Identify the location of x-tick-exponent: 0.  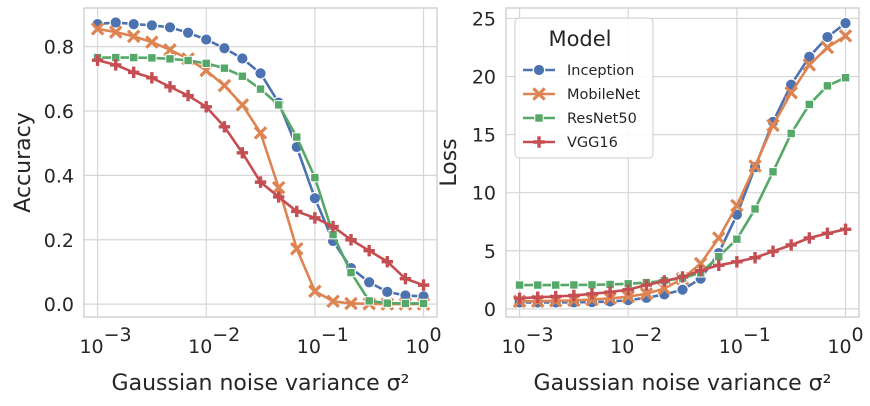
(858, 335).